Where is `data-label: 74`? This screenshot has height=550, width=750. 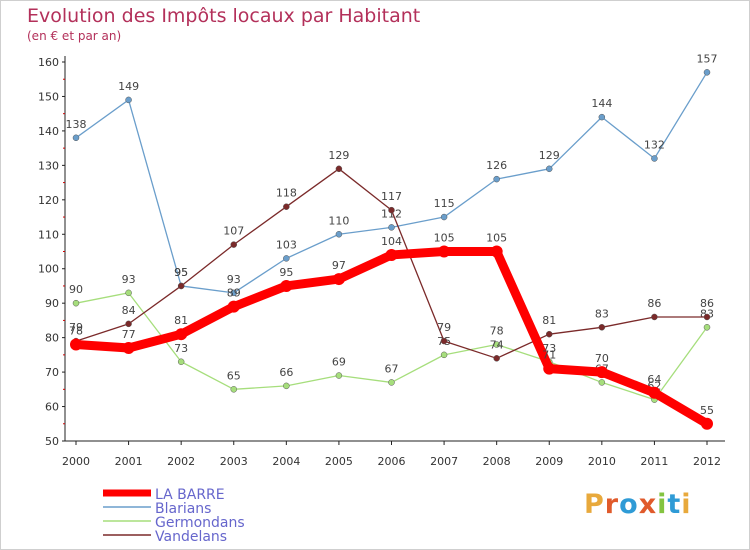 data-label: 74 is located at coordinates (497, 344).